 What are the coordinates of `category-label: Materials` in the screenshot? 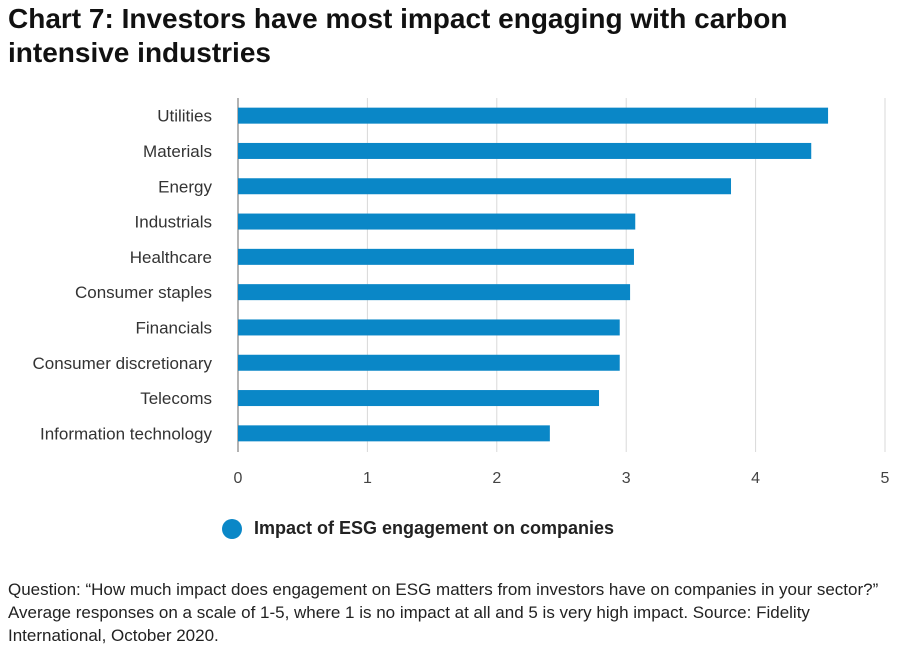 It's located at (177, 151).